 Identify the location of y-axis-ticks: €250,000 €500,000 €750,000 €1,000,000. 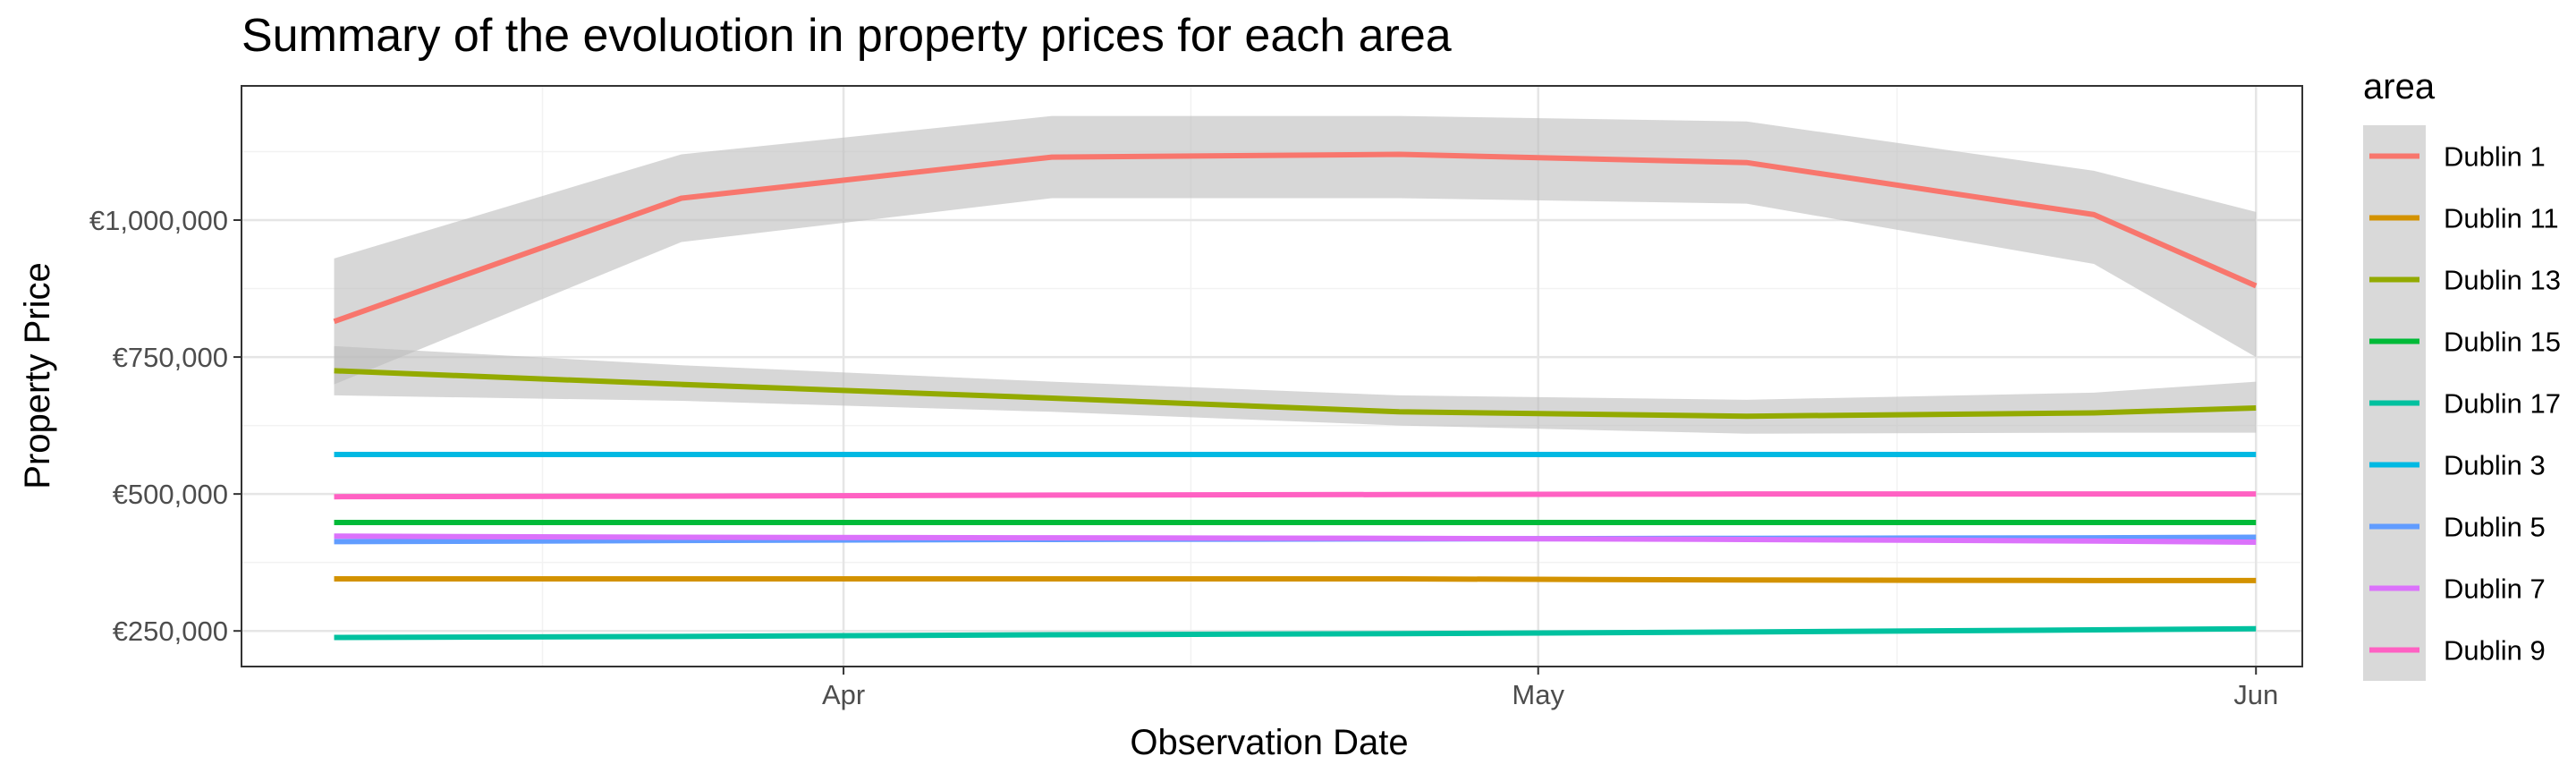
(165, 426).